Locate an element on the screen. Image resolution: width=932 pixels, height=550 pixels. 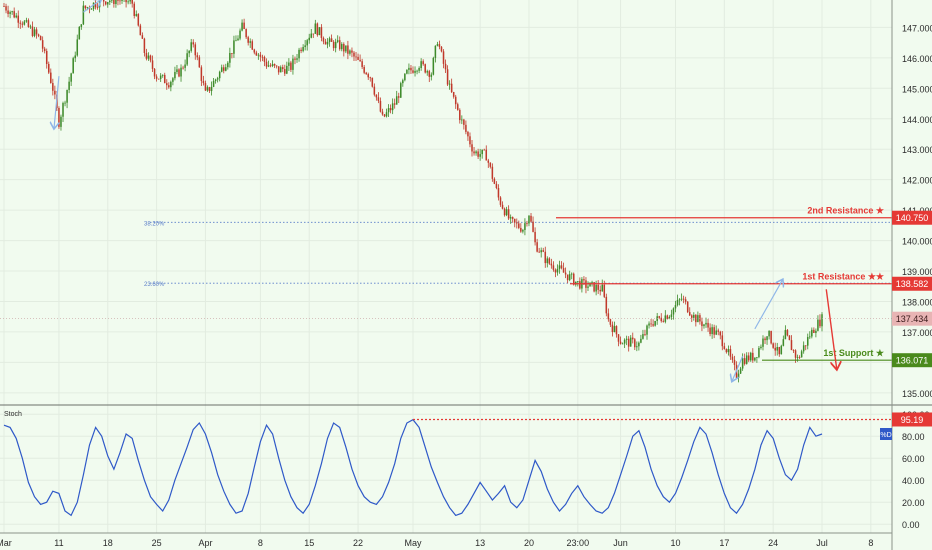
level-price-badge is located at coordinates (912, 217).